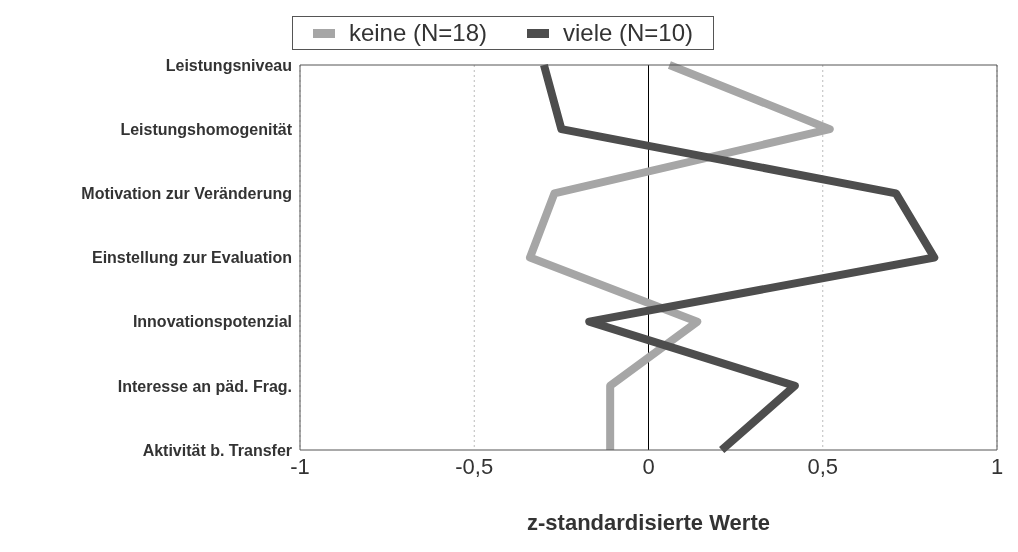 The height and width of the screenshot is (552, 1018). I want to click on y-tick-label: Leistungshomogenität, so click(206, 129).